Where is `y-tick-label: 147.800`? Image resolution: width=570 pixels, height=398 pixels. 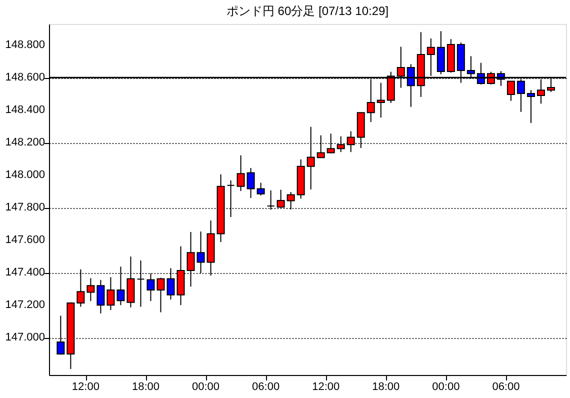
y-tick-label: 147.800 is located at coordinates (25, 208).